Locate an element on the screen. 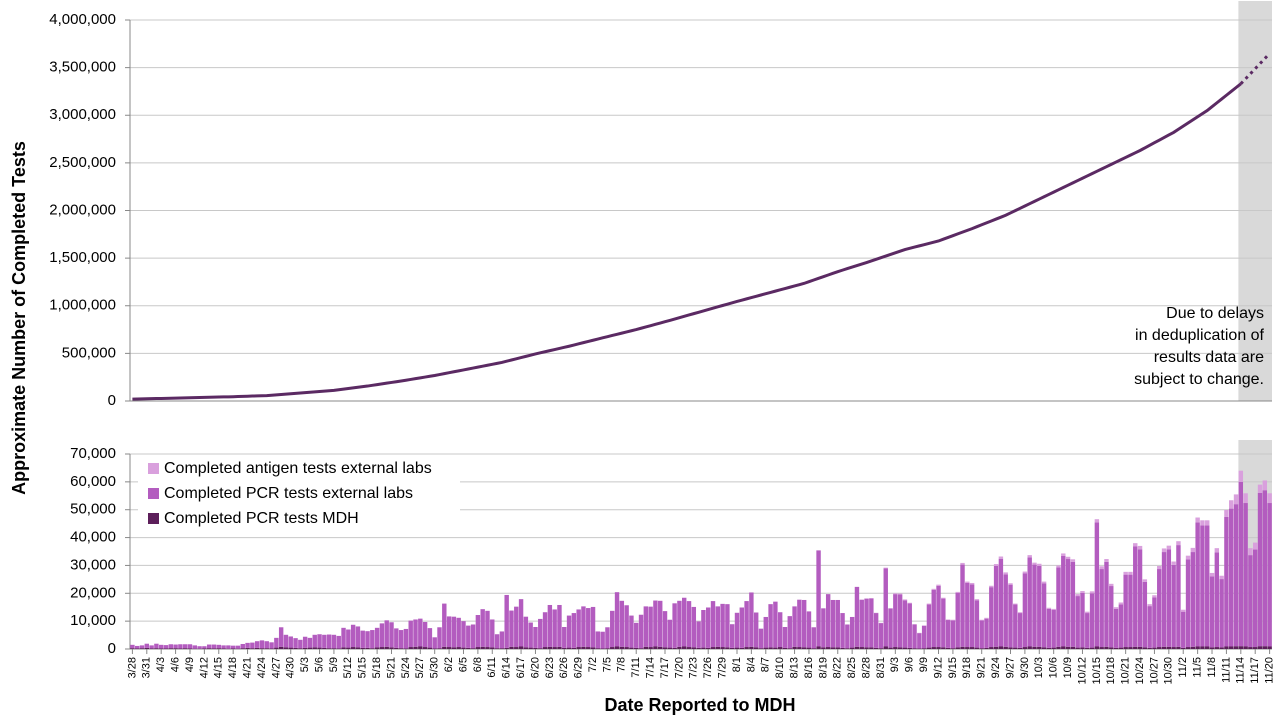 The height and width of the screenshot is (720, 1280). x-tick-label: 3/31 is located at coordinates (147, 667).